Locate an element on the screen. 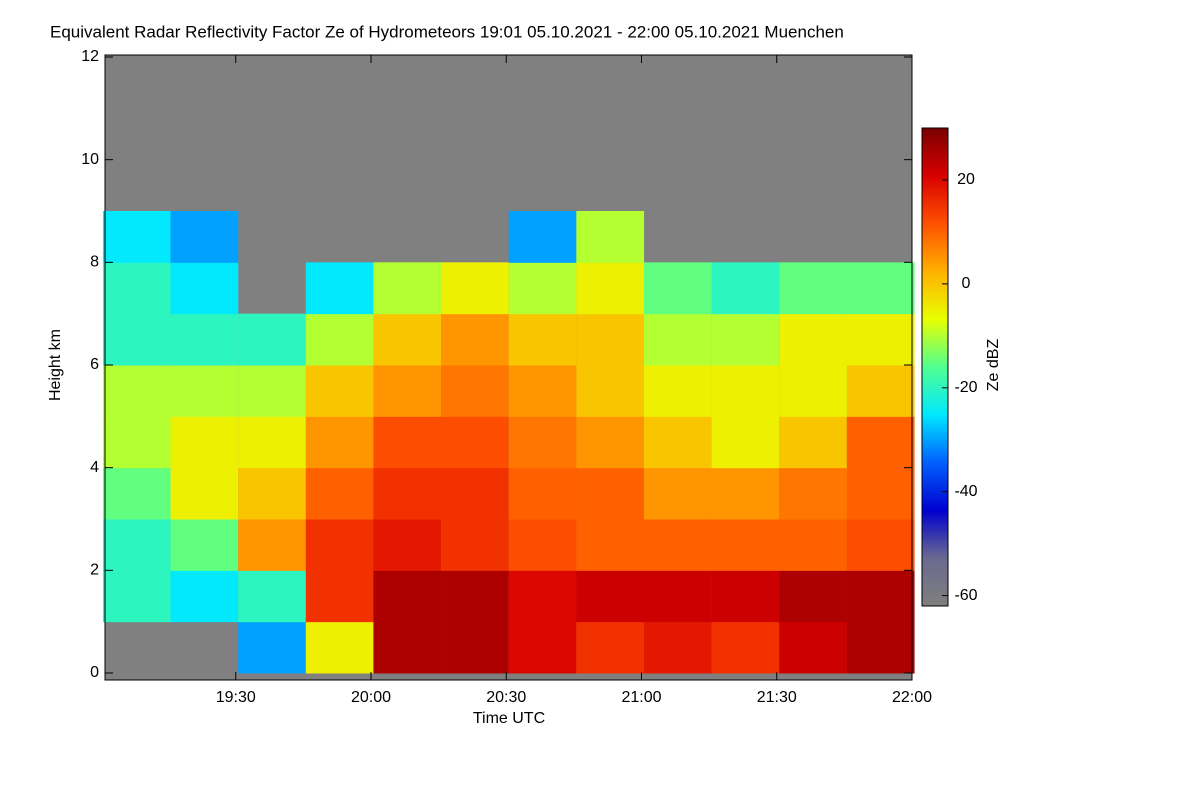 This screenshot has width=1200, height=800. x-tick-label: 22:00 is located at coordinates (912, 697).